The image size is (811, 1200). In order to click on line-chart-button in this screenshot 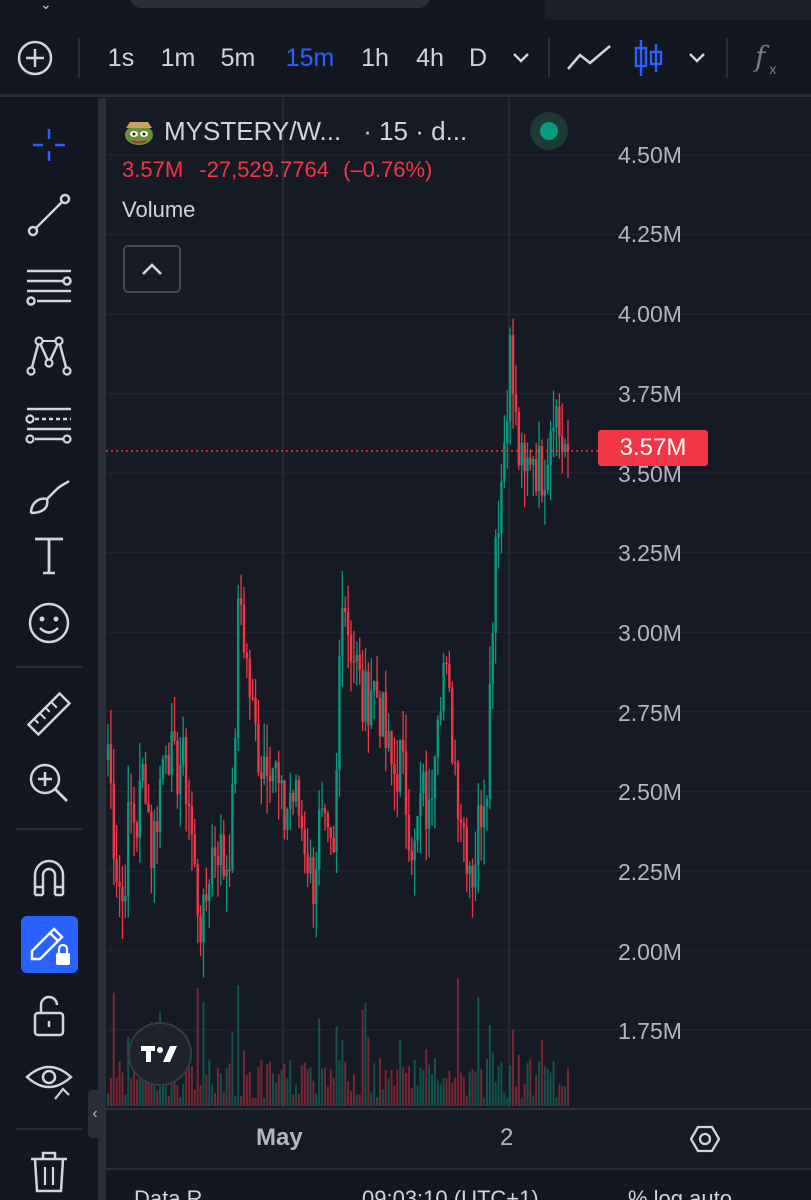, I will do `click(589, 58)`.